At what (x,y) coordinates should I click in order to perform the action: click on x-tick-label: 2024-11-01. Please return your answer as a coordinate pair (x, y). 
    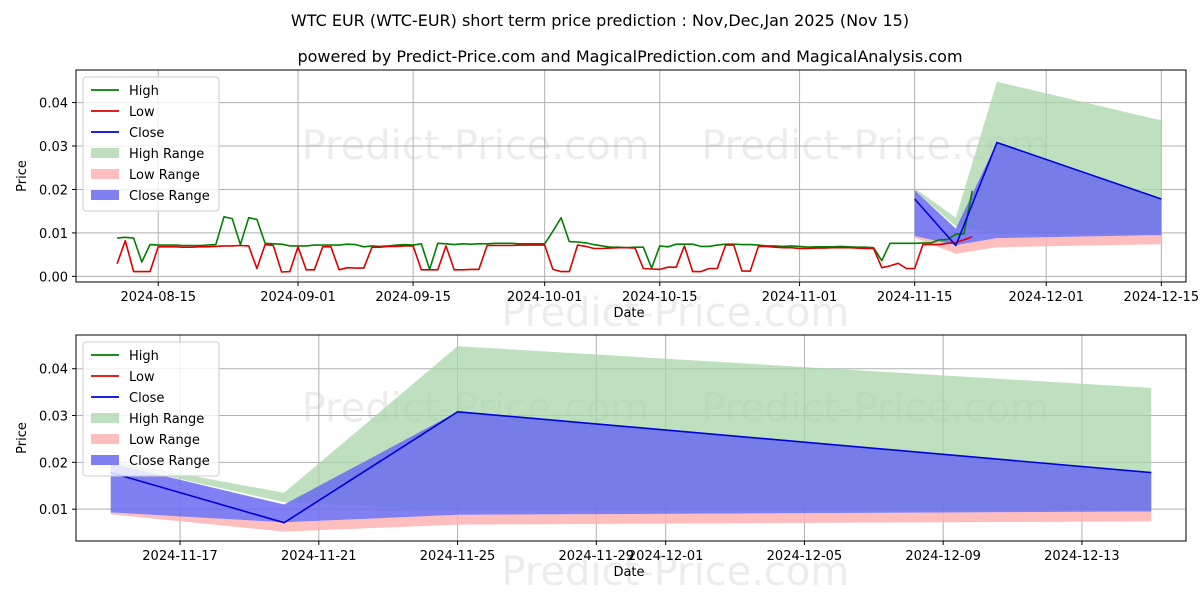
    Looking at the image, I should click on (800, 297).